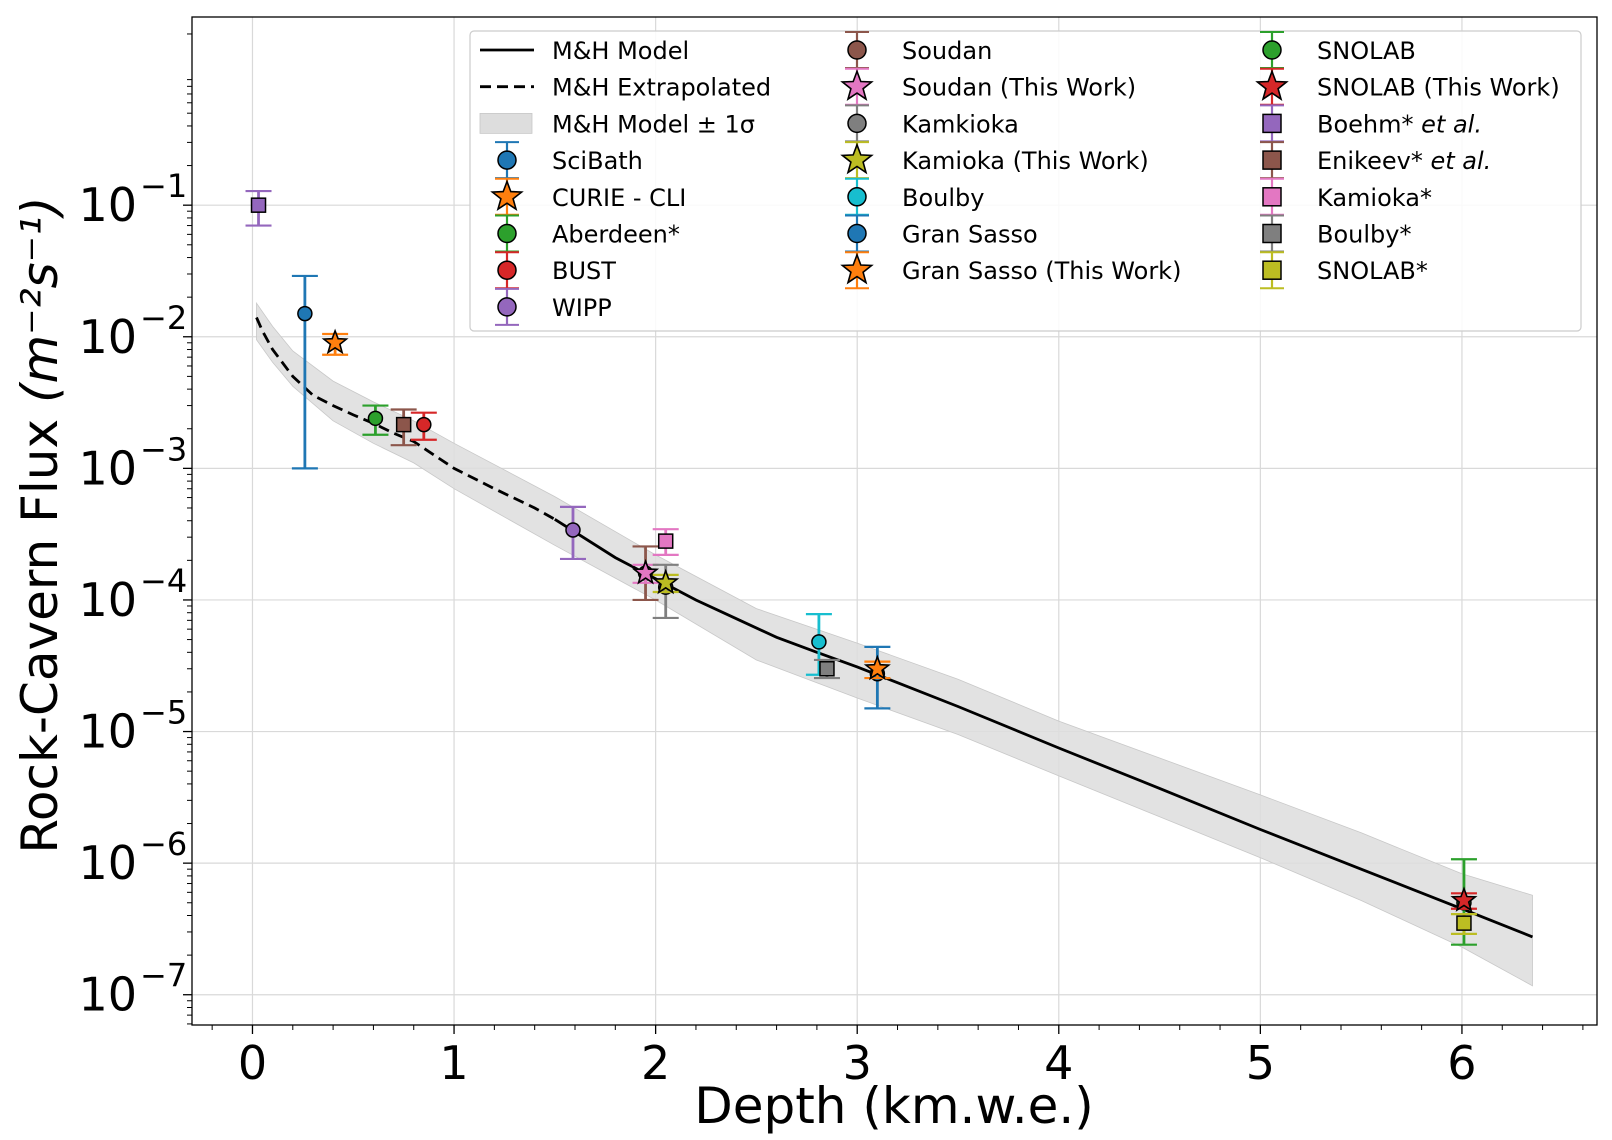 This screenshot has height=1140, width=1612. I want to click on legend-entry: SNOLAB, so click(1338, 50).